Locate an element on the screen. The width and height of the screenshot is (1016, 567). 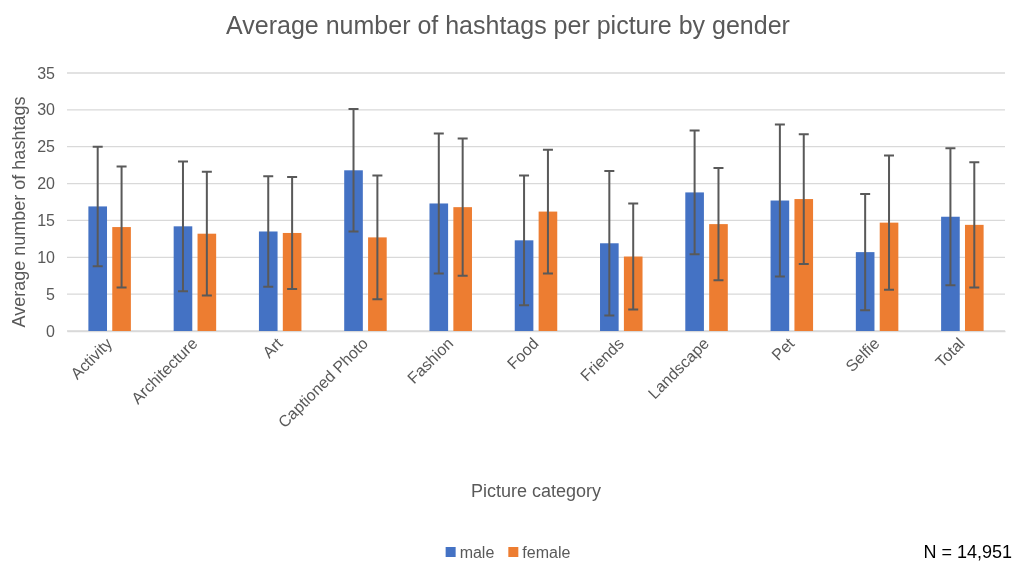
x-tick-label: Art is located at coordinates (273, 348).